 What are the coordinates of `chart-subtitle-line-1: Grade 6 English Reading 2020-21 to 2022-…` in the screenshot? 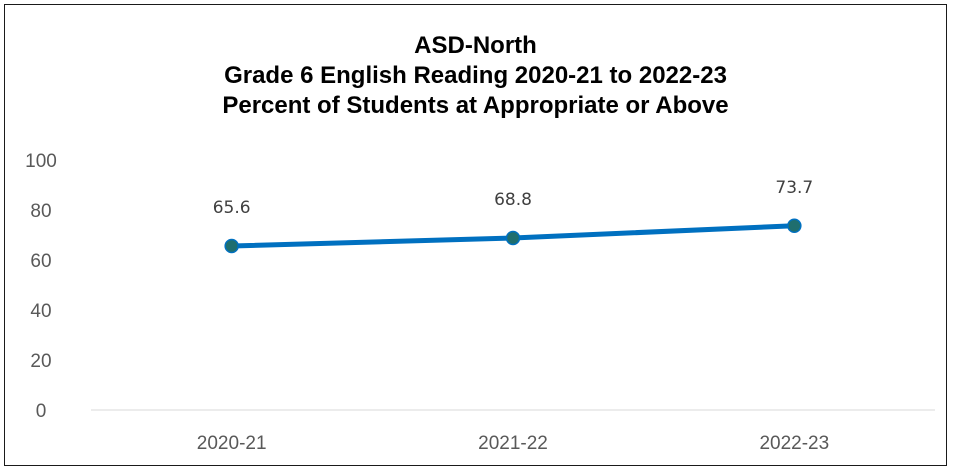 It's located at (475, 75).